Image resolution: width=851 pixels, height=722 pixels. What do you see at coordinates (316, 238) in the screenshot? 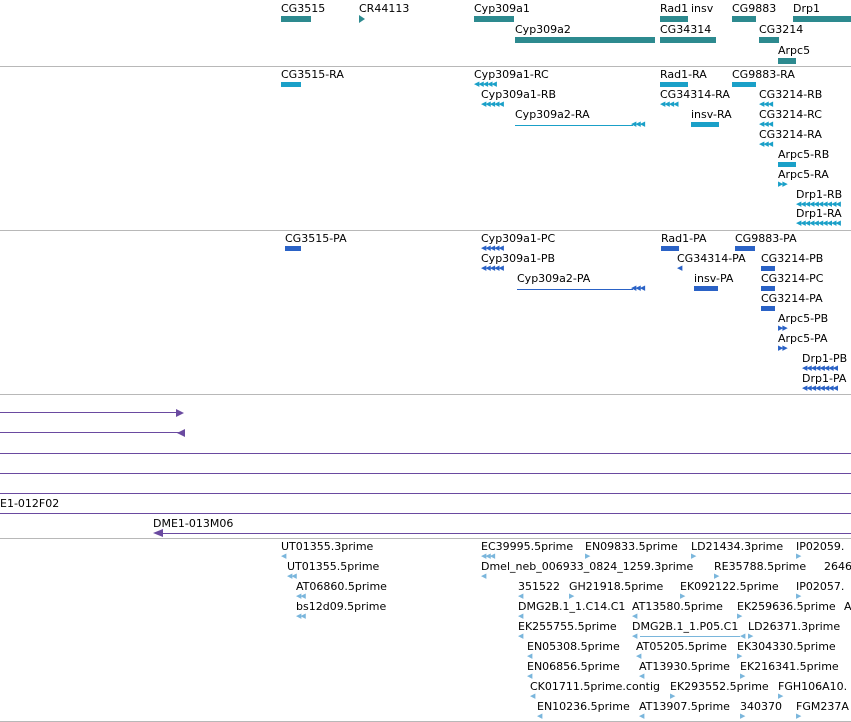
I see `pep-label-cg3515-pa: CG3515-PA` at bounding box center [316, 238].